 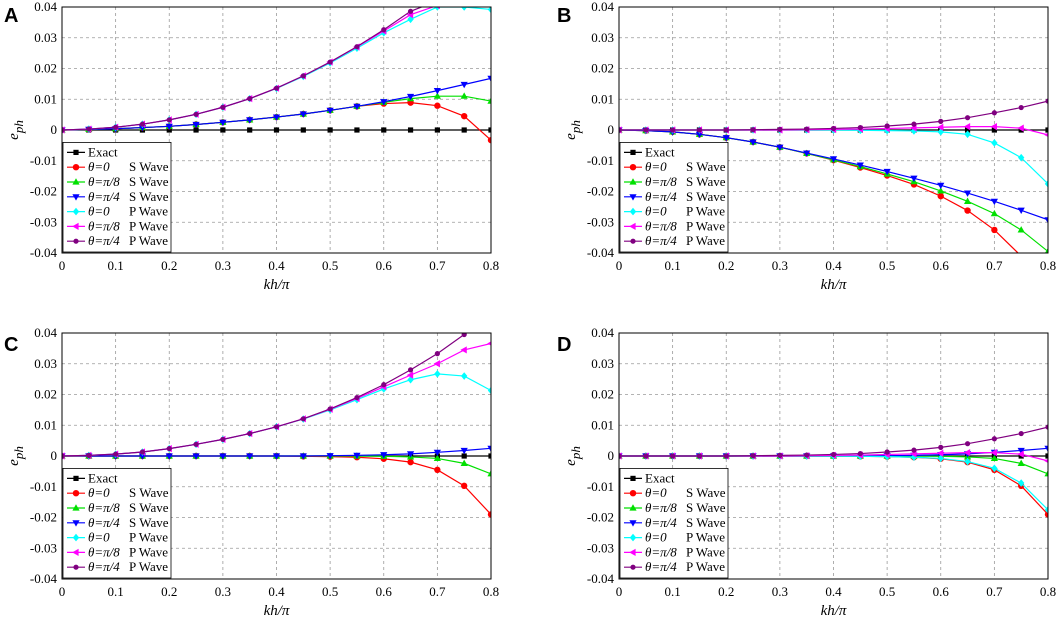 What do you see at coordinates (834, 285) in the screenshot?
I see `x-axis-label: kh/π` at bounding box center [834, 285].